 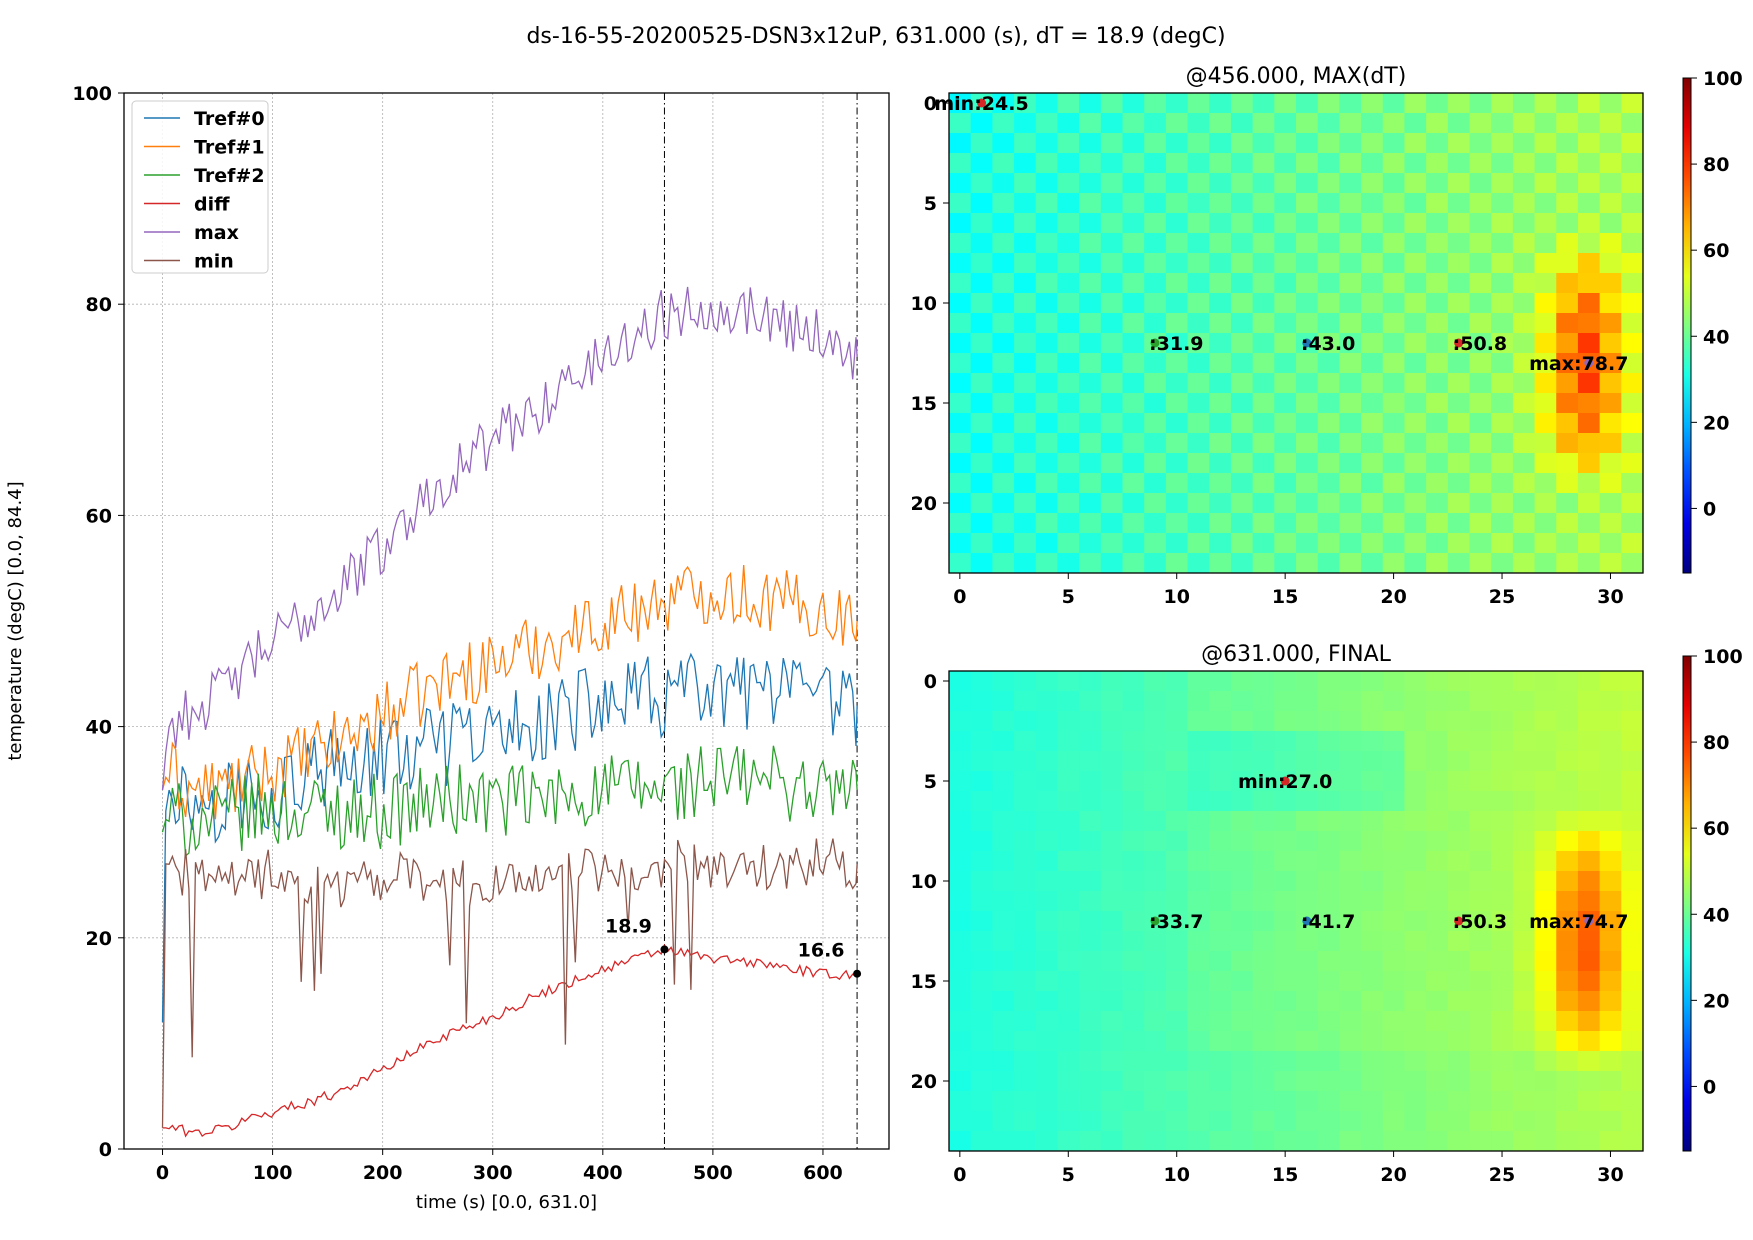 What do you see at coordinates (1176, 344) in the screenshot?
I see `heatmap-marker-label: :31.9` at bounding box center [1176, 344].